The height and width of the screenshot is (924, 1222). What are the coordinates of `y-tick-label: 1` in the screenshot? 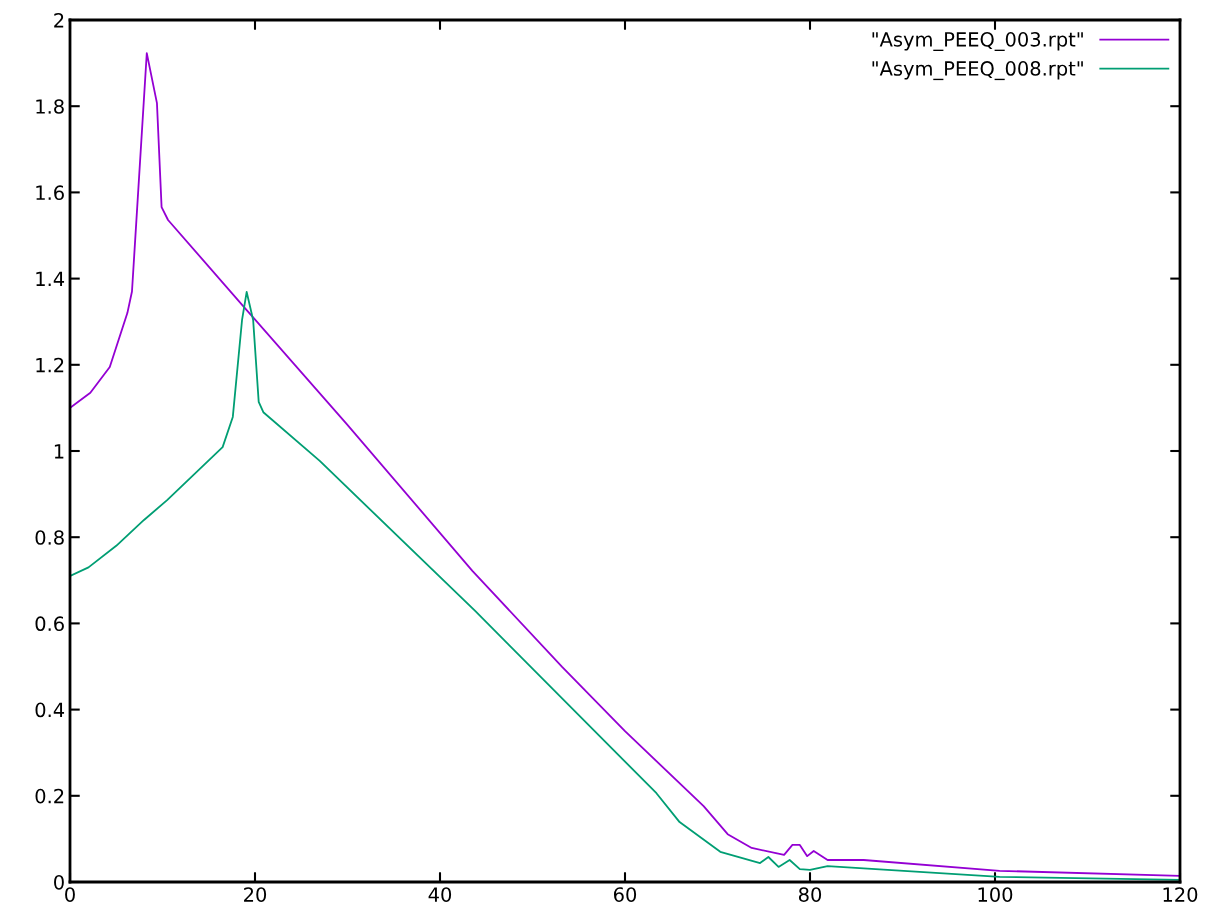 It's located at (59, 451).